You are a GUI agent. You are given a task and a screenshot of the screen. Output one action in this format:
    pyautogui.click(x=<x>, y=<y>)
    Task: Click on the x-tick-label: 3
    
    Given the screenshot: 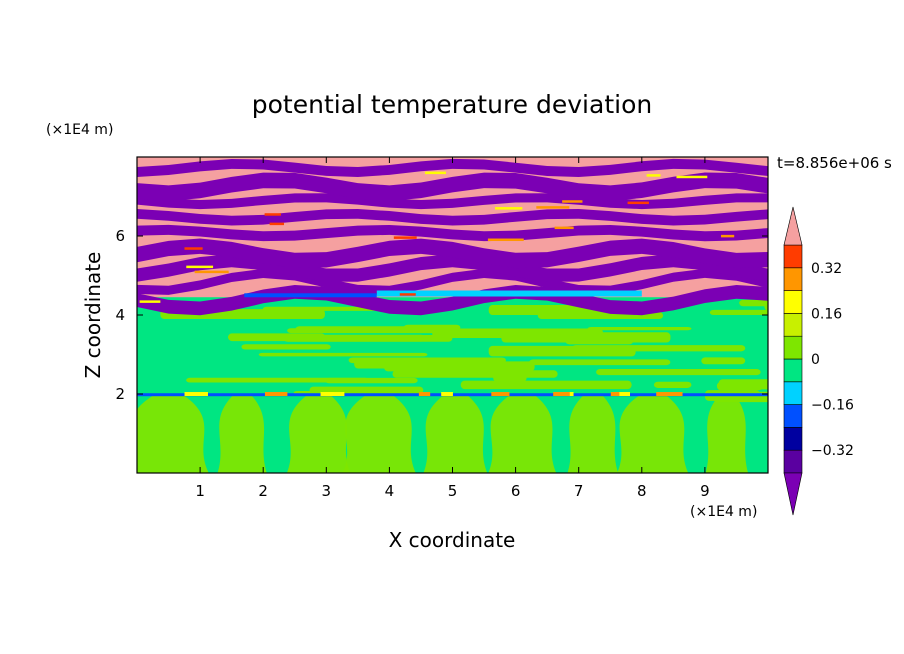 What is the action you would take?
    pyautogui.click(x=327, y=491)
    